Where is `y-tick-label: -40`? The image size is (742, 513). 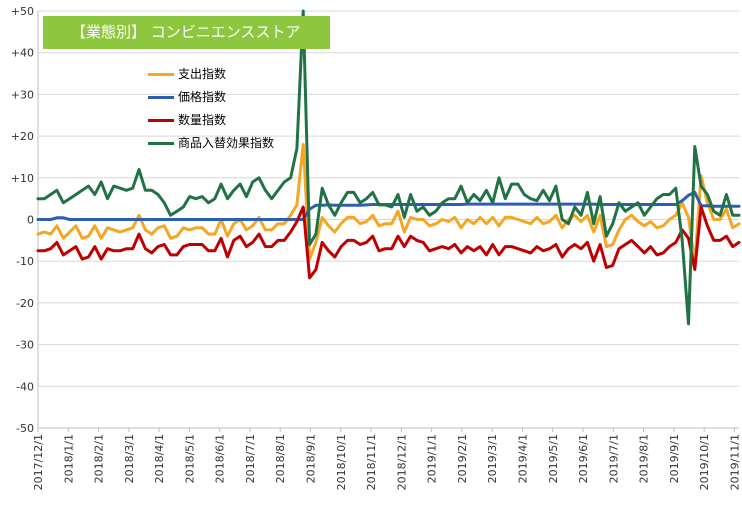 y-tick-label: -40 is located at coordinates (25, 386).